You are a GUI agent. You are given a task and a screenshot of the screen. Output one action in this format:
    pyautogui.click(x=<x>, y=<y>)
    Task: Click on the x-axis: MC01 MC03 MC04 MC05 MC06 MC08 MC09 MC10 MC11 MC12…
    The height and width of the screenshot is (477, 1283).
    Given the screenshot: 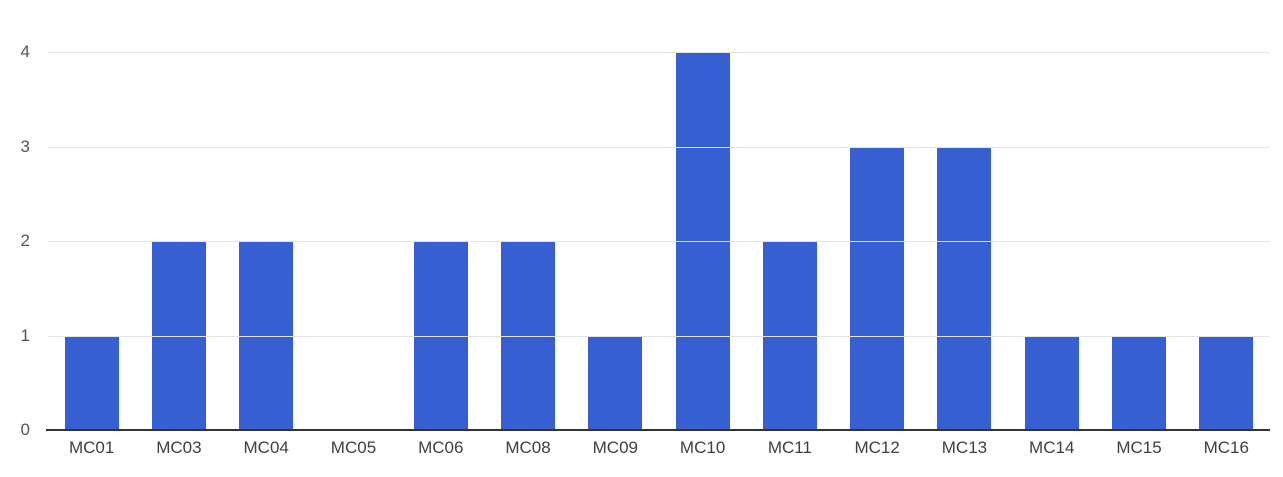 What is the action you would take?
    pyautogui.click(x=659, y=448)
    